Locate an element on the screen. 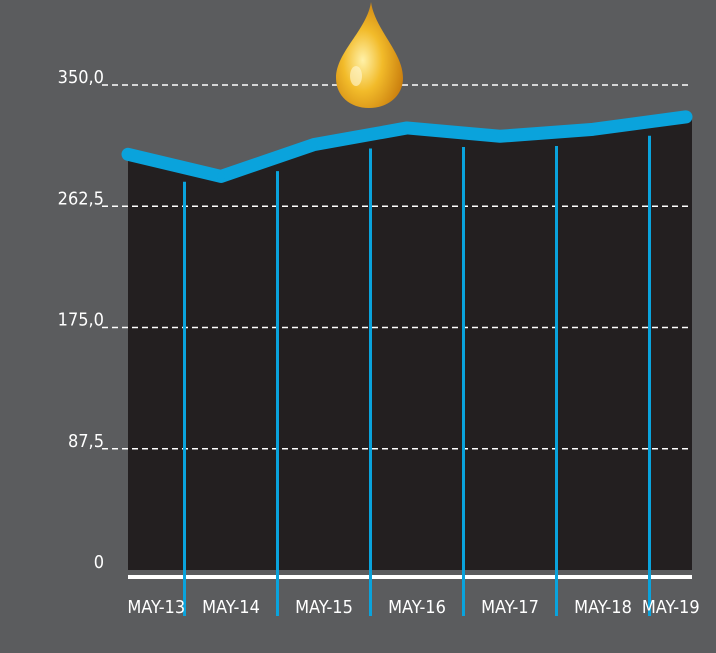 The width and height of the screenshot is (716, 653). y-tick-label: 262,5 is located at coordinates (81, 198).